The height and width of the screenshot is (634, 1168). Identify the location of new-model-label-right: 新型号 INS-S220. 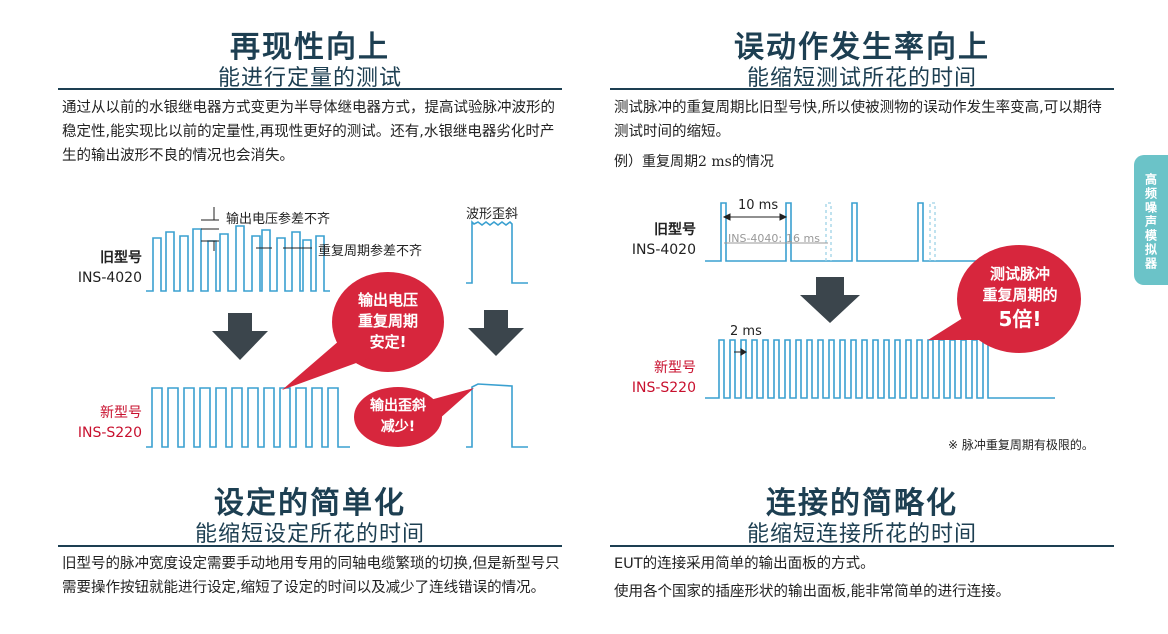
(663, 378).